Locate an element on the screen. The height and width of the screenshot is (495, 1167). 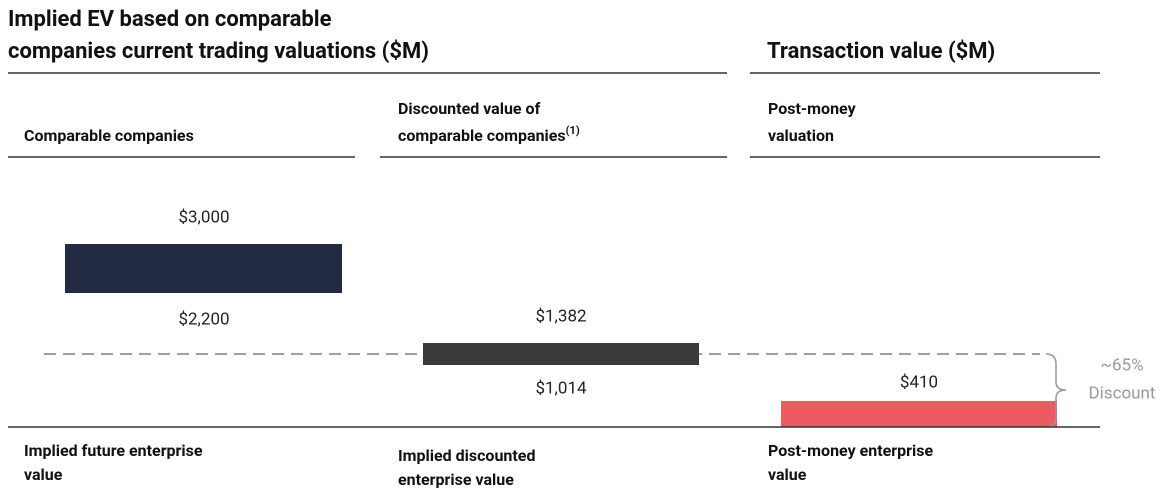
header-text: comparable companies is located at coordinates (482, 135).